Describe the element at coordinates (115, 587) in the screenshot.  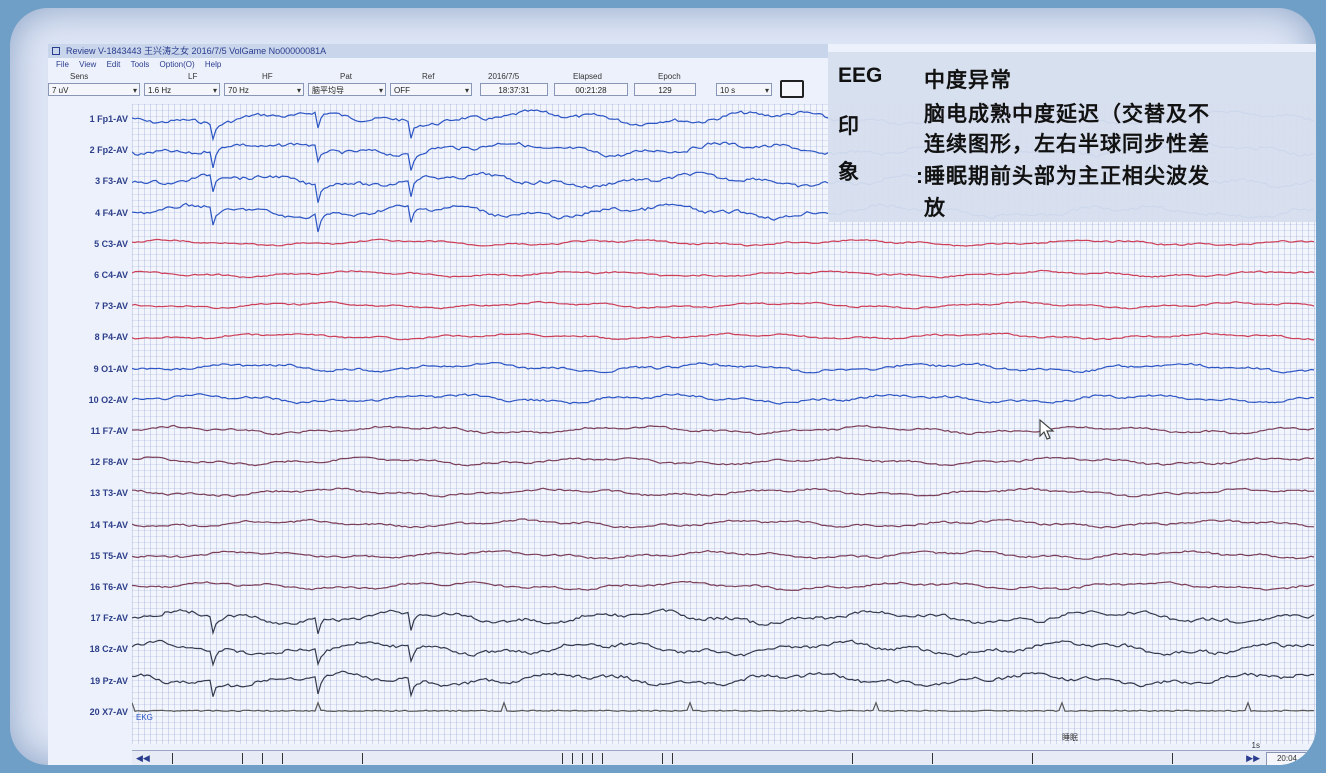
I see `channel-name: T6-AV` at that location.